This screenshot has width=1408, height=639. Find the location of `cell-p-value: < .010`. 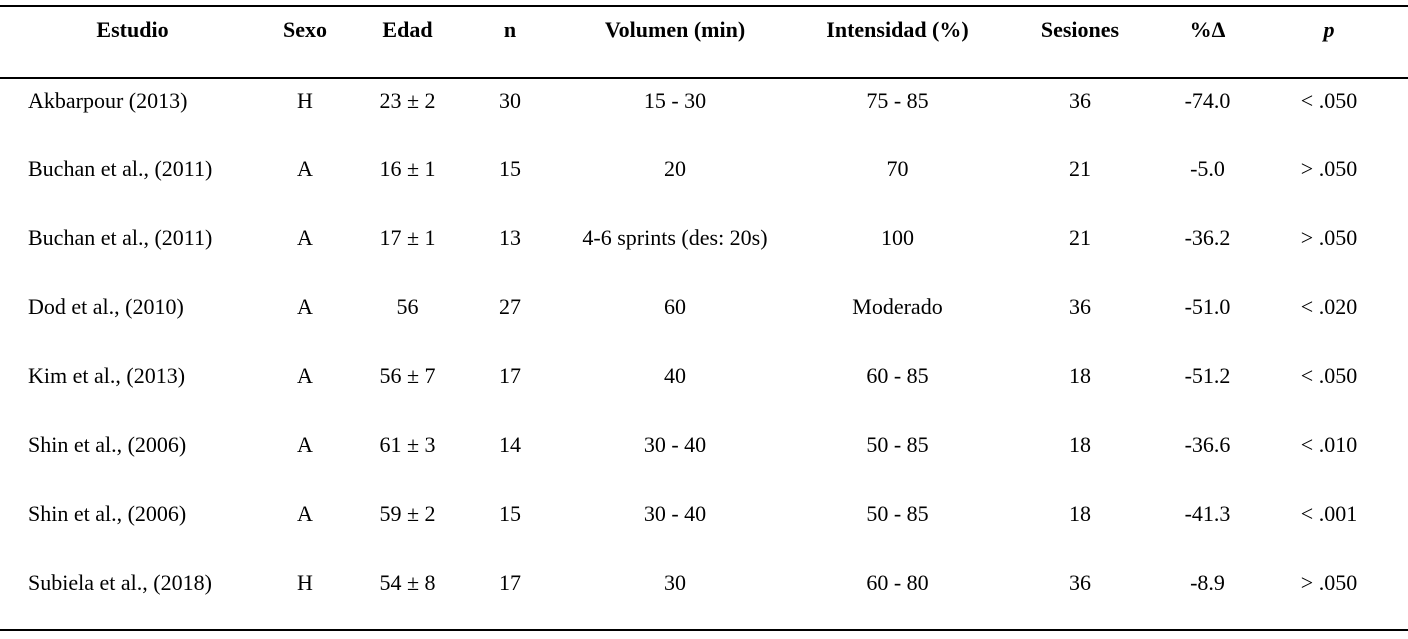

cell-p-value: < .010 is located at coordinates (1329, 444).